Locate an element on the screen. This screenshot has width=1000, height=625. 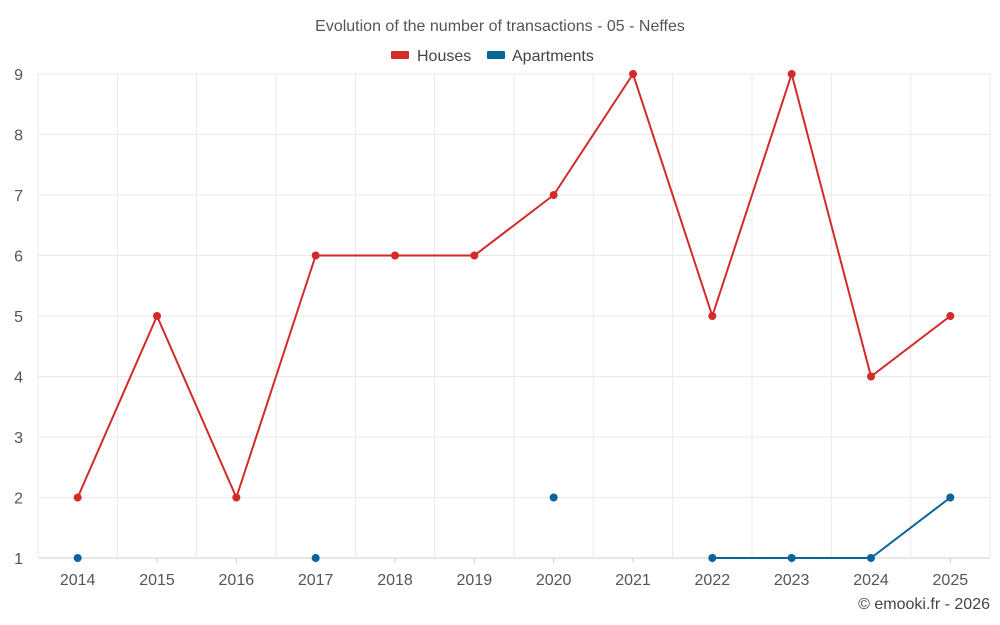
legend: Houses Apartments is located at coordinates (492, 56).